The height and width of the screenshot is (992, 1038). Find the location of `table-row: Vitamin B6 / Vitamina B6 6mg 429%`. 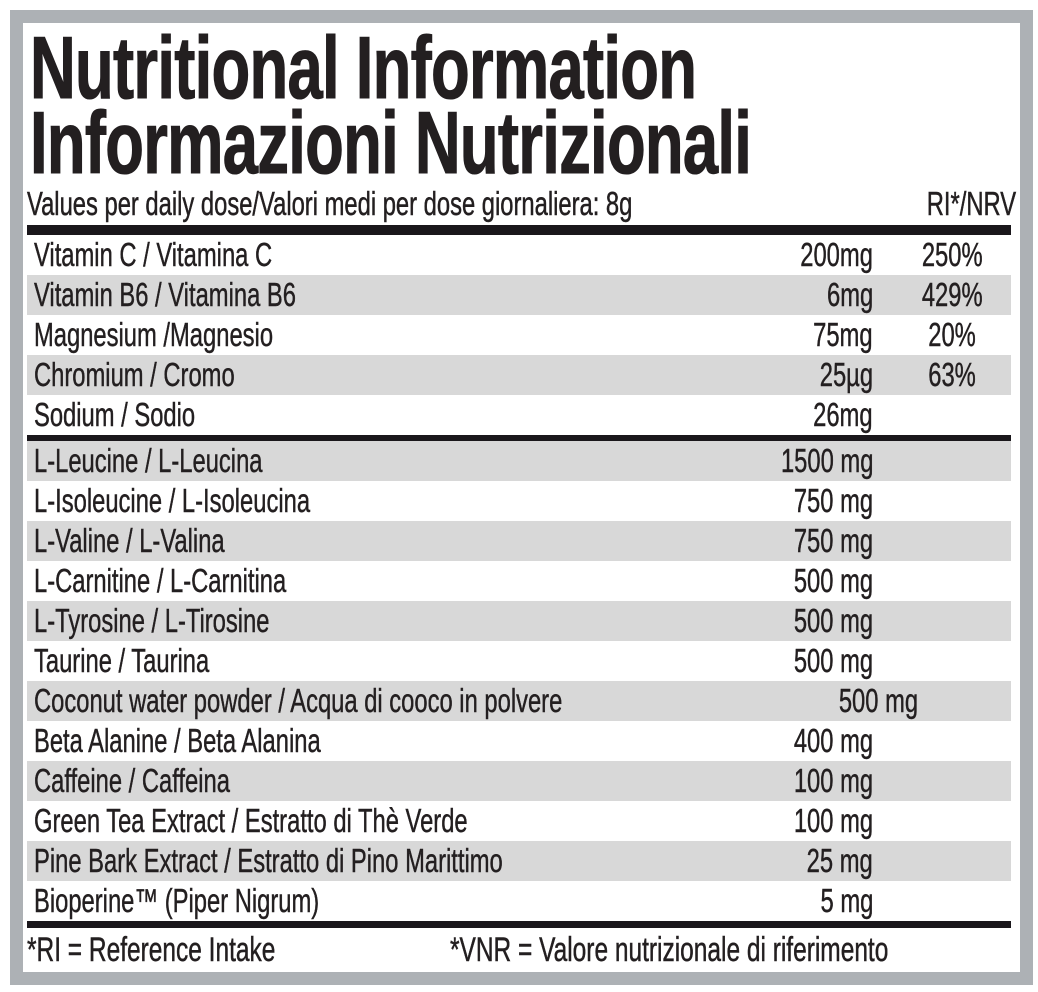

table-row: Vitamin B6 / Vitamina B6 6mg 429% is located at coordinates (519, 295).